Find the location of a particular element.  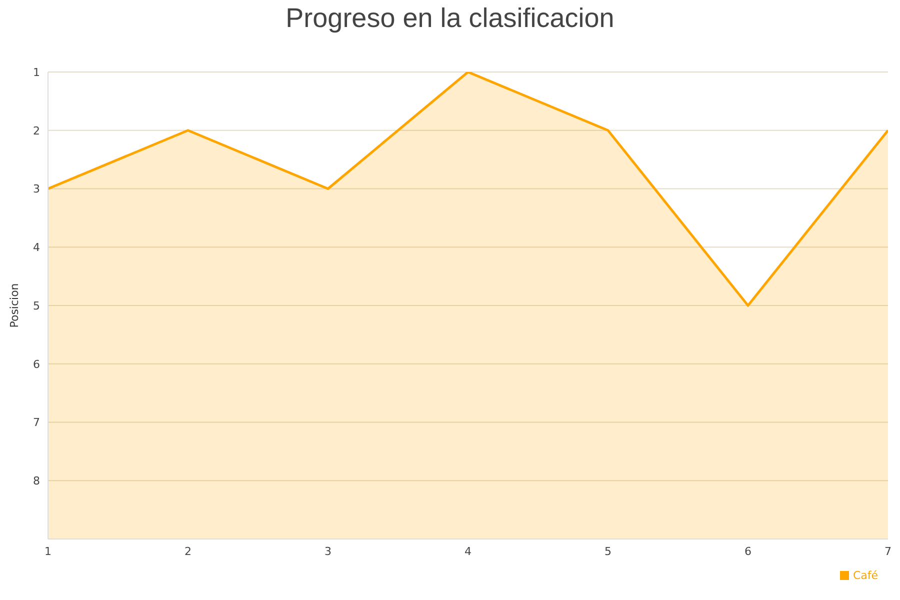

legend-label: Café is located at coordinates (865, 575).